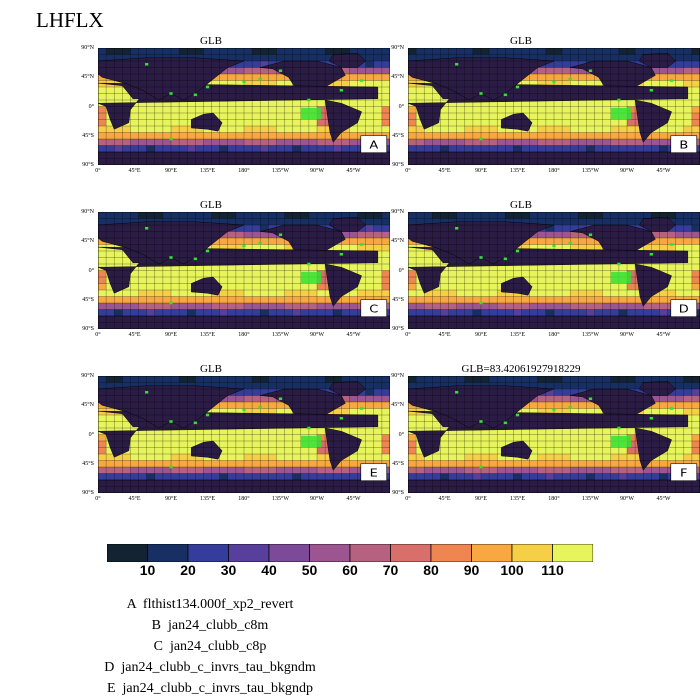 The image size is (700, 700). Describe the element at coordinates (70, 20) in the screenshot. I see `main-title: LHFLX` at that location.